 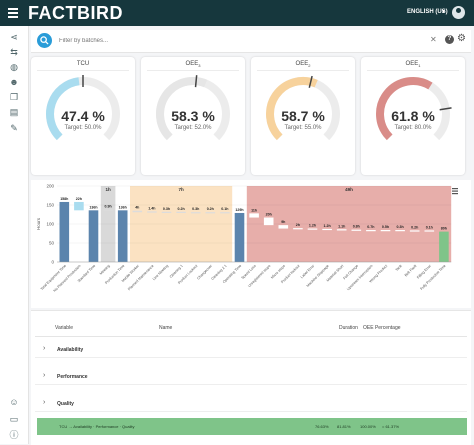 What do you see at coordinates (14, 128) in the screenshot?
I see `wrench-icon: ✎` at bounding box center [14, 128].